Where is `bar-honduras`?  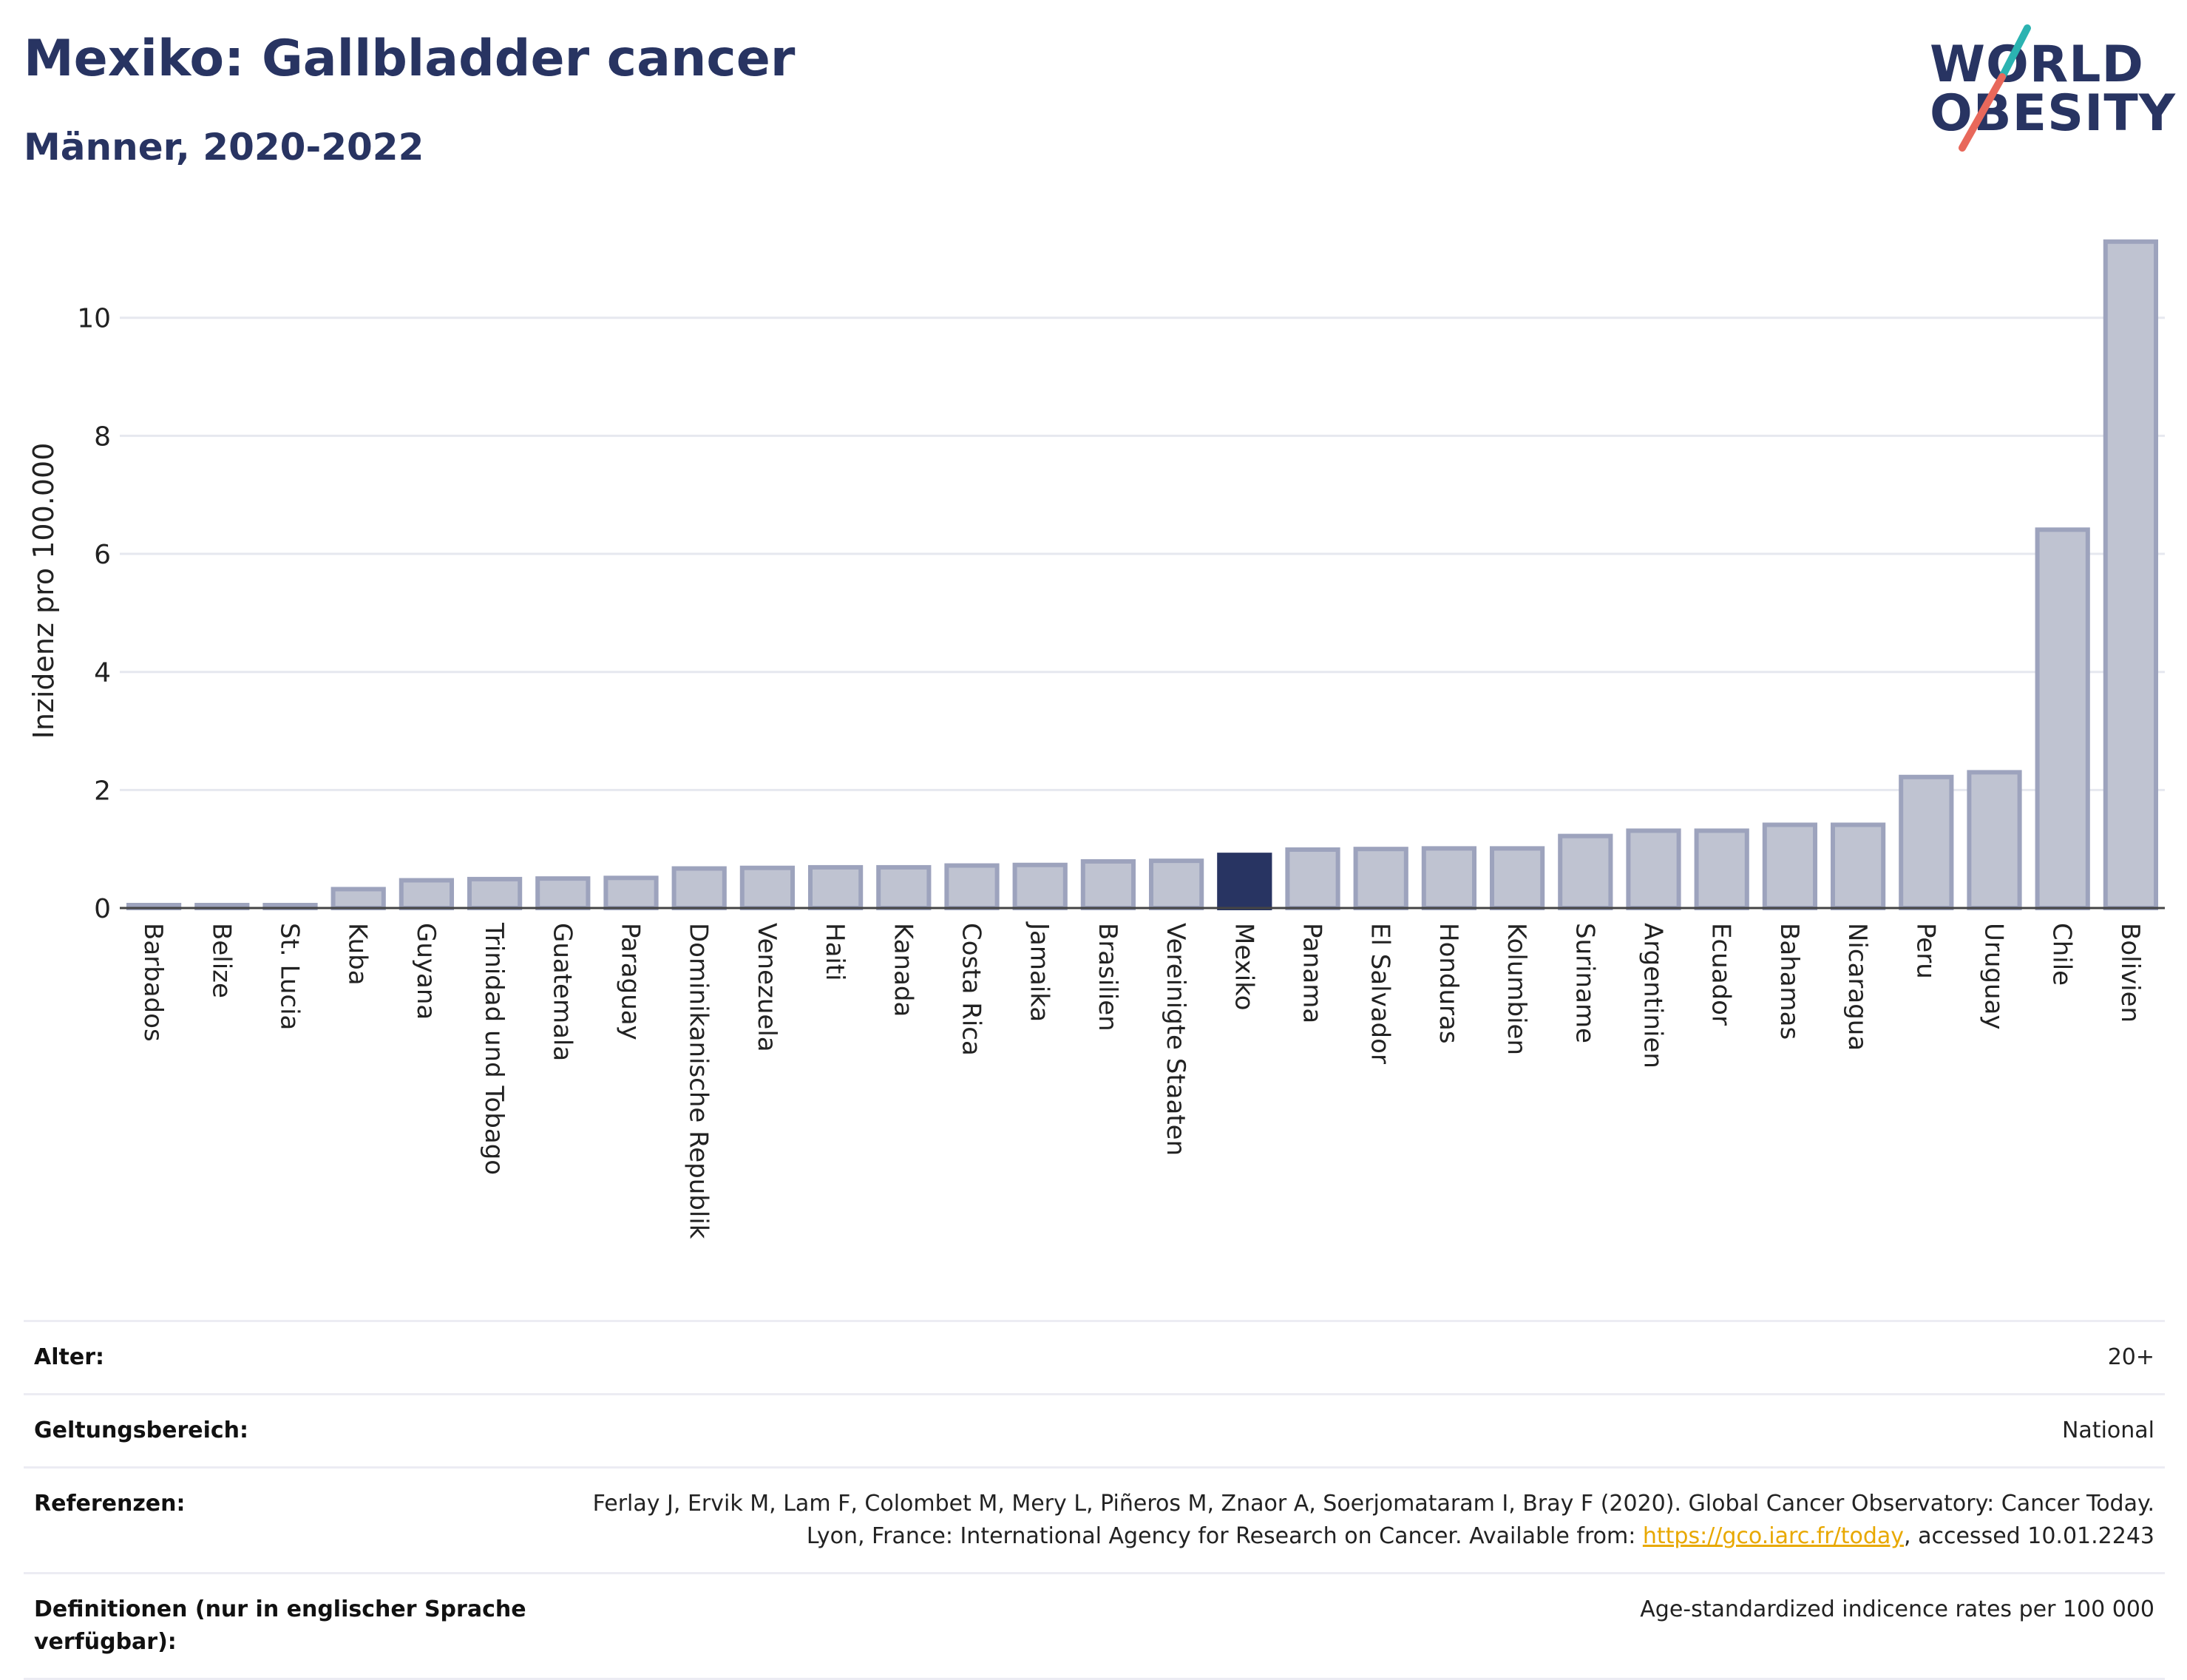
bar-honduras is located at coordinates (1449, 879).